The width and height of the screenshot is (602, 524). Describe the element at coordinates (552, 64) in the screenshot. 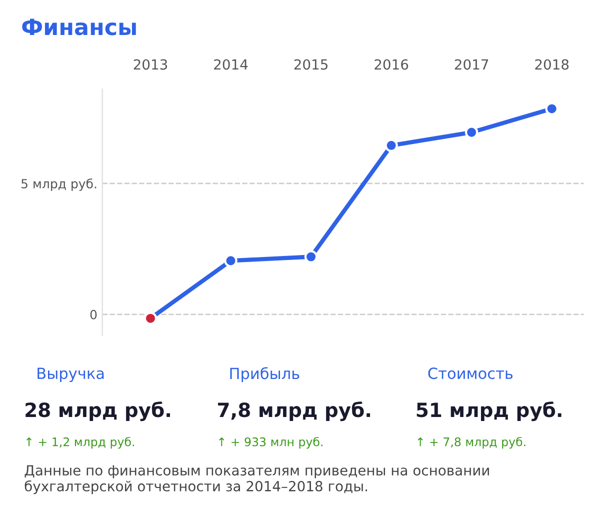

I see `x-tick-label: 2018` at that location.